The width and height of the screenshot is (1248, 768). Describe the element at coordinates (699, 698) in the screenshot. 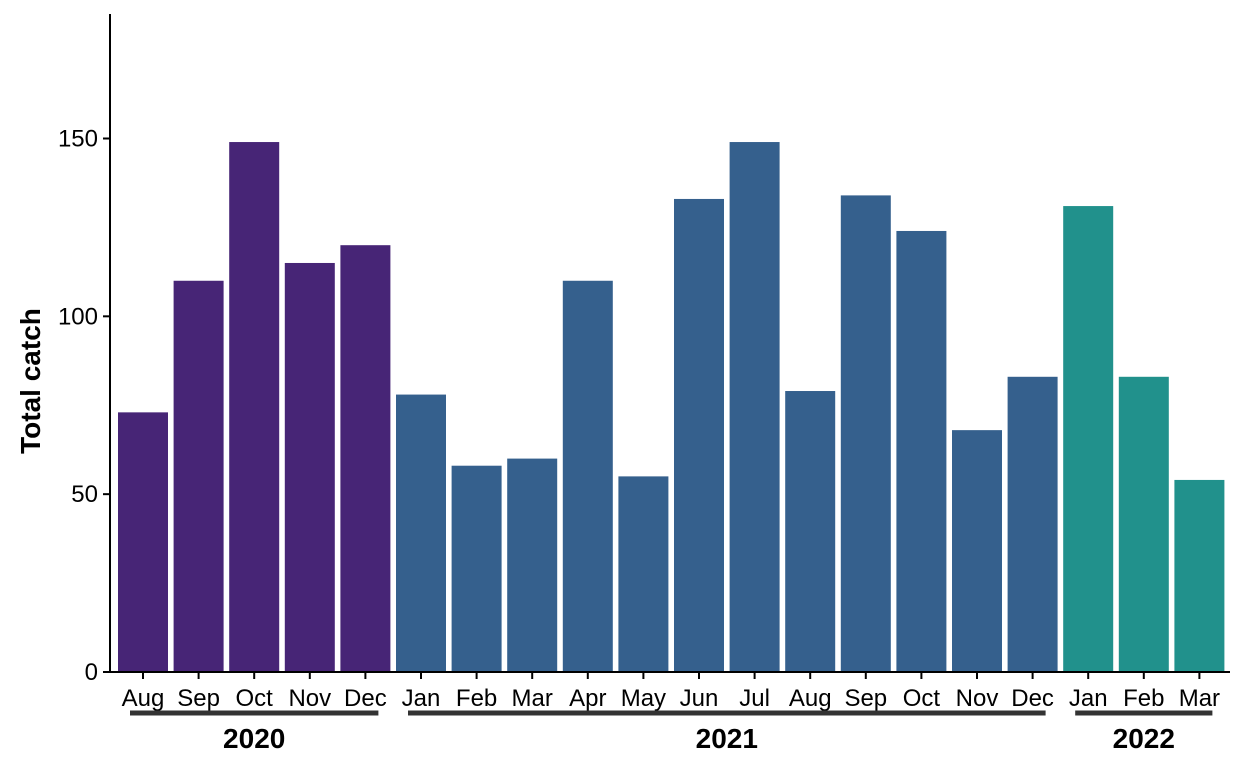

I see `x-tick-label: Jun` at that location.